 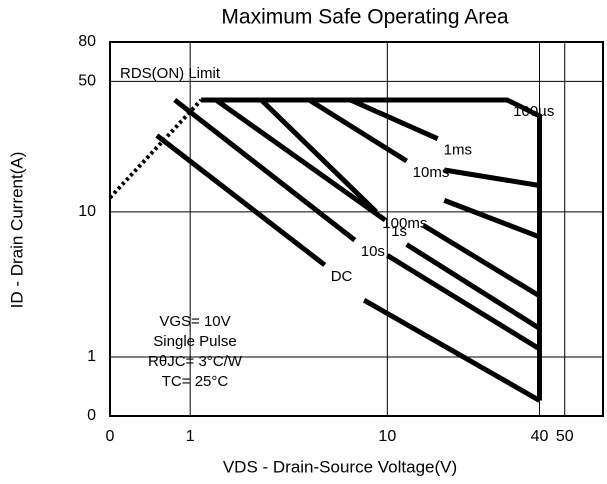 What do you see at coordinates (399, 231) in the screenshot?
I see `series-label: 1s` at bounding box center [399, 231].